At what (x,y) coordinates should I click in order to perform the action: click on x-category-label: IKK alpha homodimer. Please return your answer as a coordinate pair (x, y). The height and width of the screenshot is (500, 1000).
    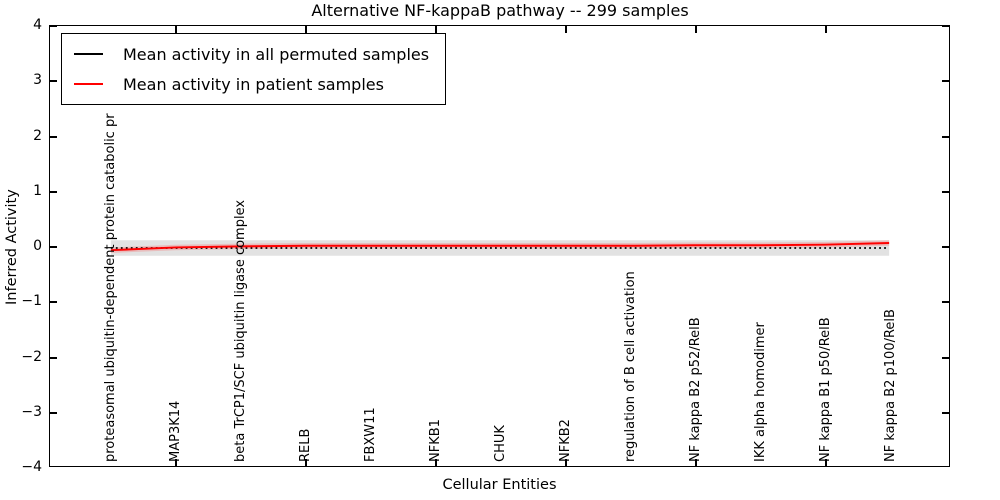
    Looking at the image, I should click on (760, 392).